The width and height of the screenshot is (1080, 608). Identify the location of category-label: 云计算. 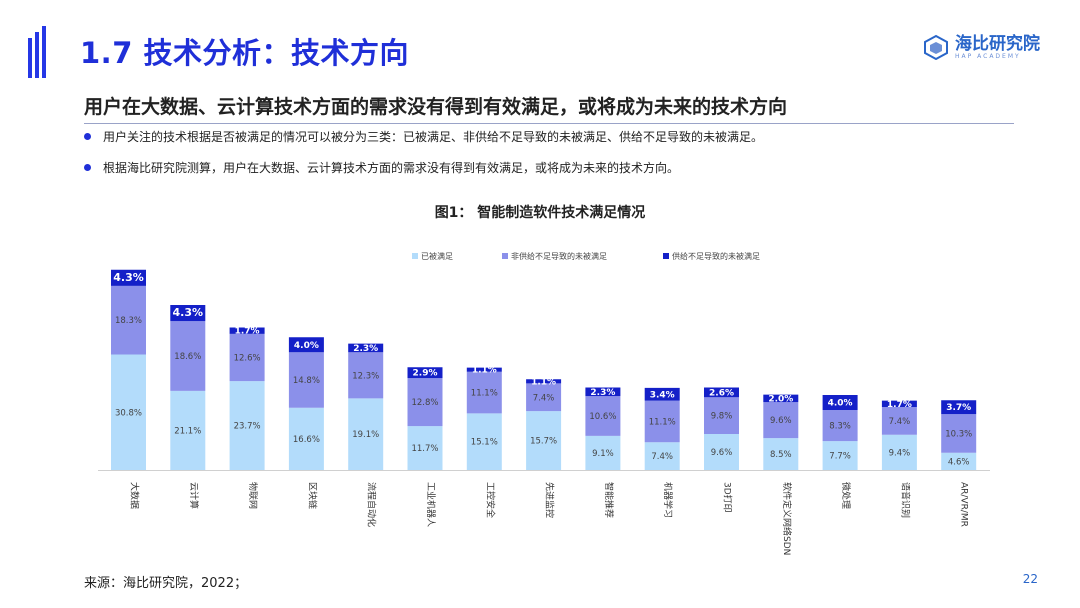
(194, 495).